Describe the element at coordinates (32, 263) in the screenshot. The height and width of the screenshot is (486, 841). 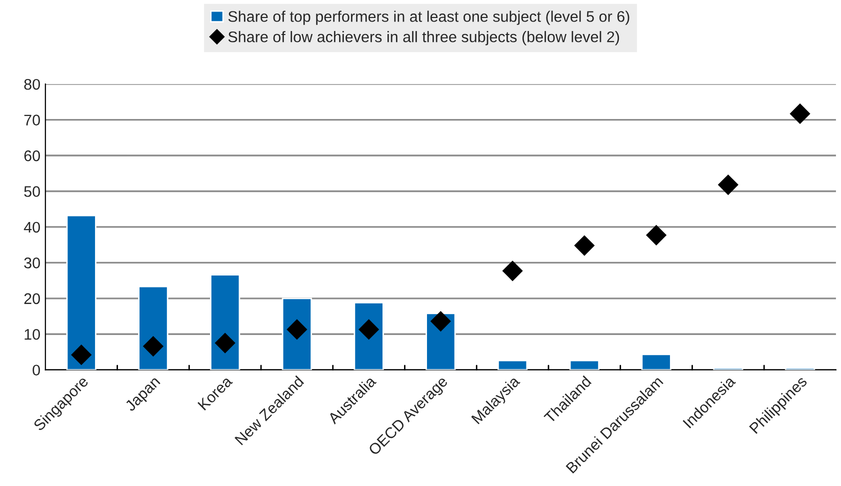
I see `y-tick-label: 30` at that location.